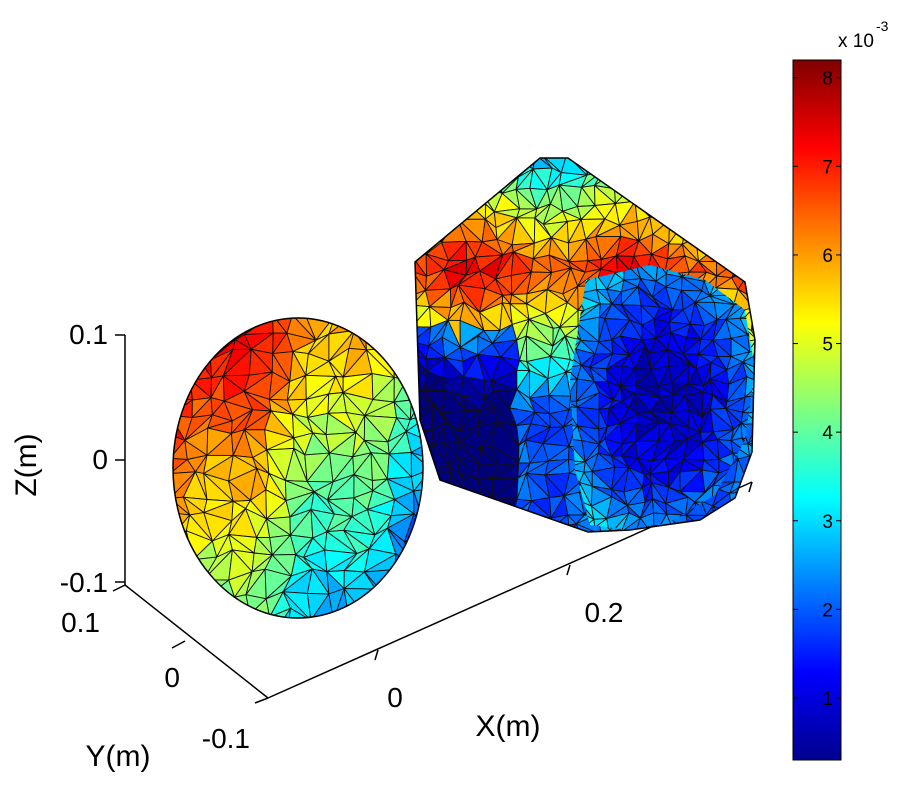 The height and width of the screenshot is (805, 900). What do you see at coordinates (604, 612) in the screenshot?
I see `x-tick-1: 0.2` at bounding box center [604, 612].